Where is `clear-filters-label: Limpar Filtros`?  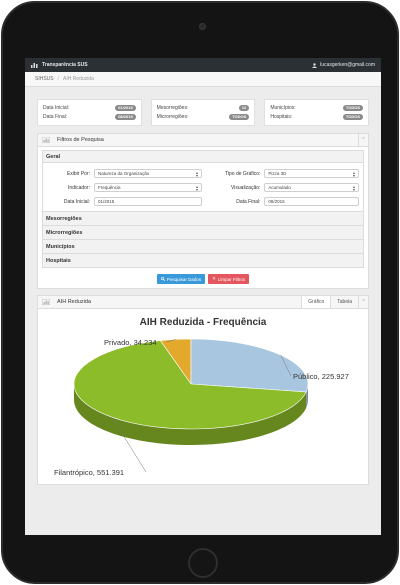
clear-filters-label: Limpar Filtros is located at coordinates (231, 279).